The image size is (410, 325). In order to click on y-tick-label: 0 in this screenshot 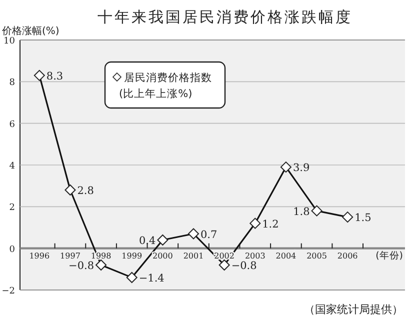, I will do `click(12, 249)`.